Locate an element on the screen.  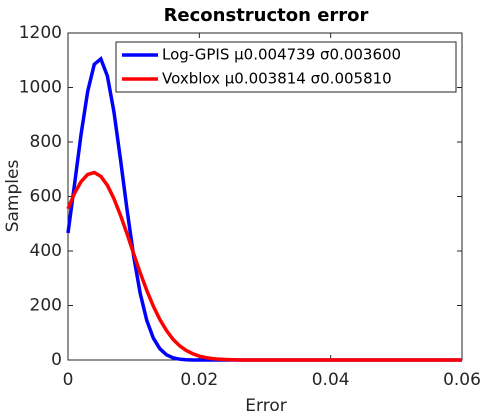
y-tick-label: 1000 is located at coordinates (40, 88).